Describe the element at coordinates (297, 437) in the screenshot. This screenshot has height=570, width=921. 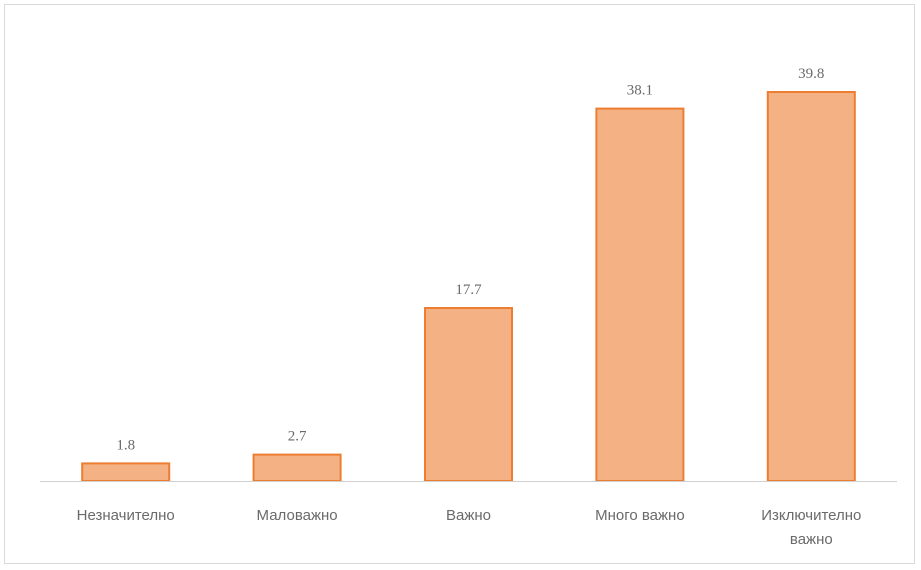
I see `value-label-2: 2.7` at that location.